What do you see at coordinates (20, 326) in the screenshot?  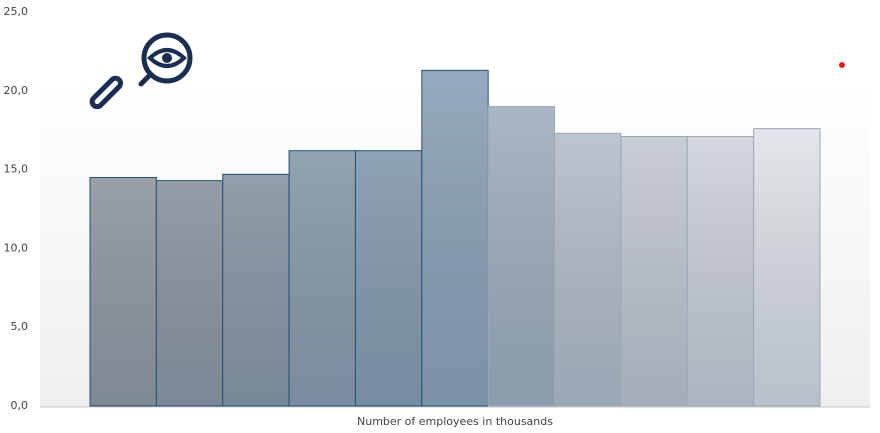 I see `y-tick-label: 5,0` at bounding box center [20, 326].